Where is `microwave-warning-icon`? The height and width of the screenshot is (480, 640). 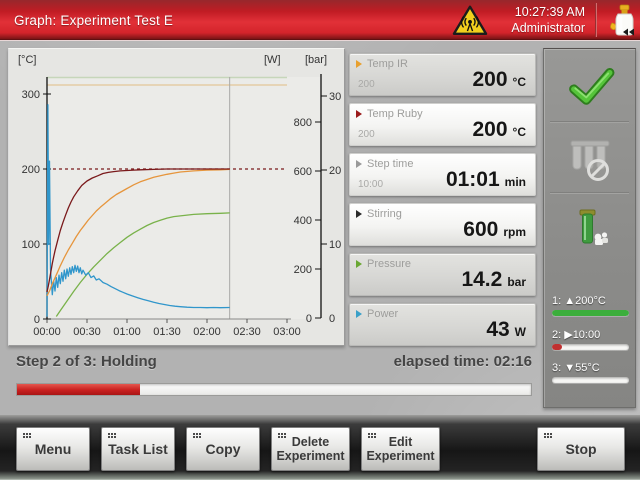 microwave-warning-icon is located at coordinates (470, 20).